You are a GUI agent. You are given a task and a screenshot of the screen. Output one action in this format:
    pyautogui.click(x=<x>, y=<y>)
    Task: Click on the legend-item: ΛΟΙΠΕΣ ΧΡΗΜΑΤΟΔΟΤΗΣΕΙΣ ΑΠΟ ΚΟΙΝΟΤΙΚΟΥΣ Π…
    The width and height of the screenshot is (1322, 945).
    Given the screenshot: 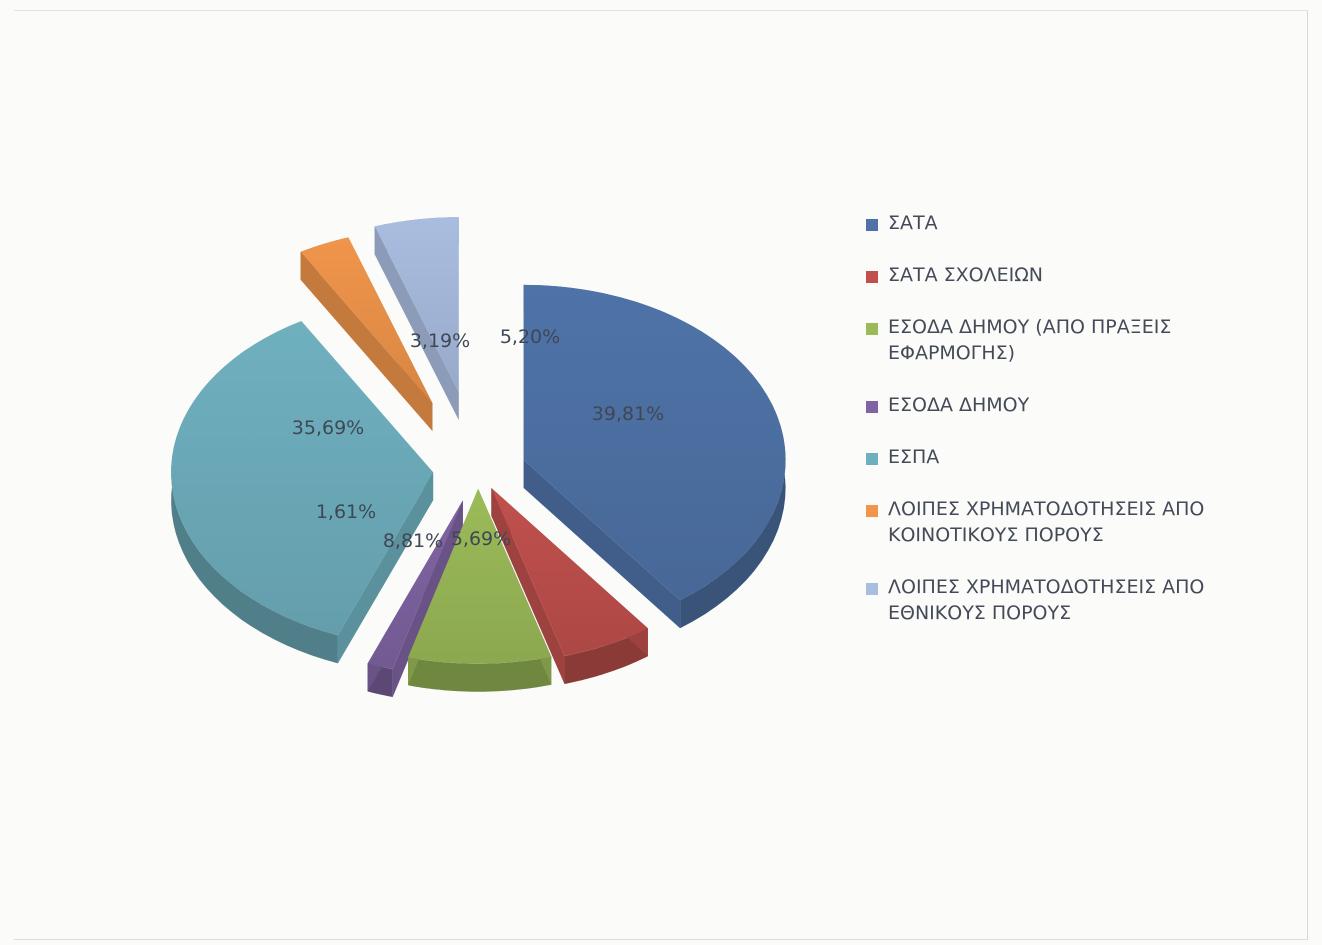 What is the action you would take?
    pyautogui.click(x=1072, y=522)
    